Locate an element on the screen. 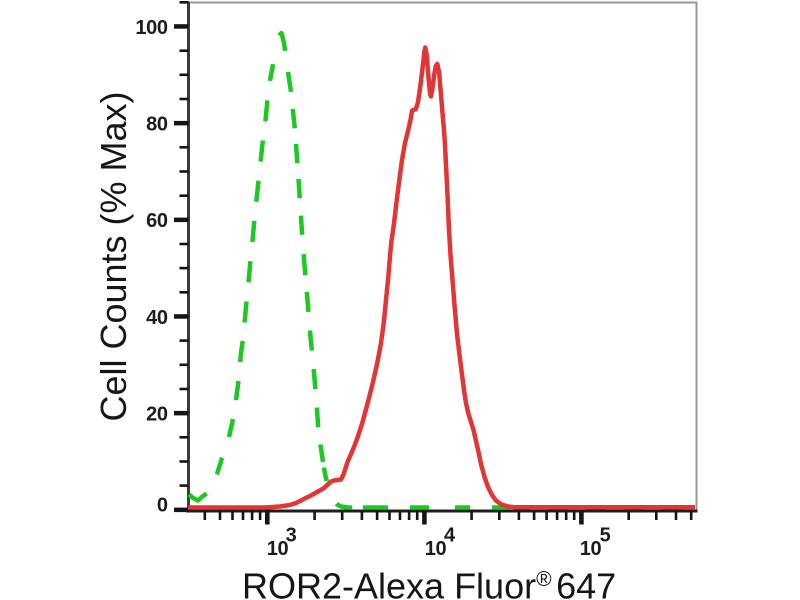 The image size is (800, 600). svg-text: 5 is located at coordinates (605, 536).